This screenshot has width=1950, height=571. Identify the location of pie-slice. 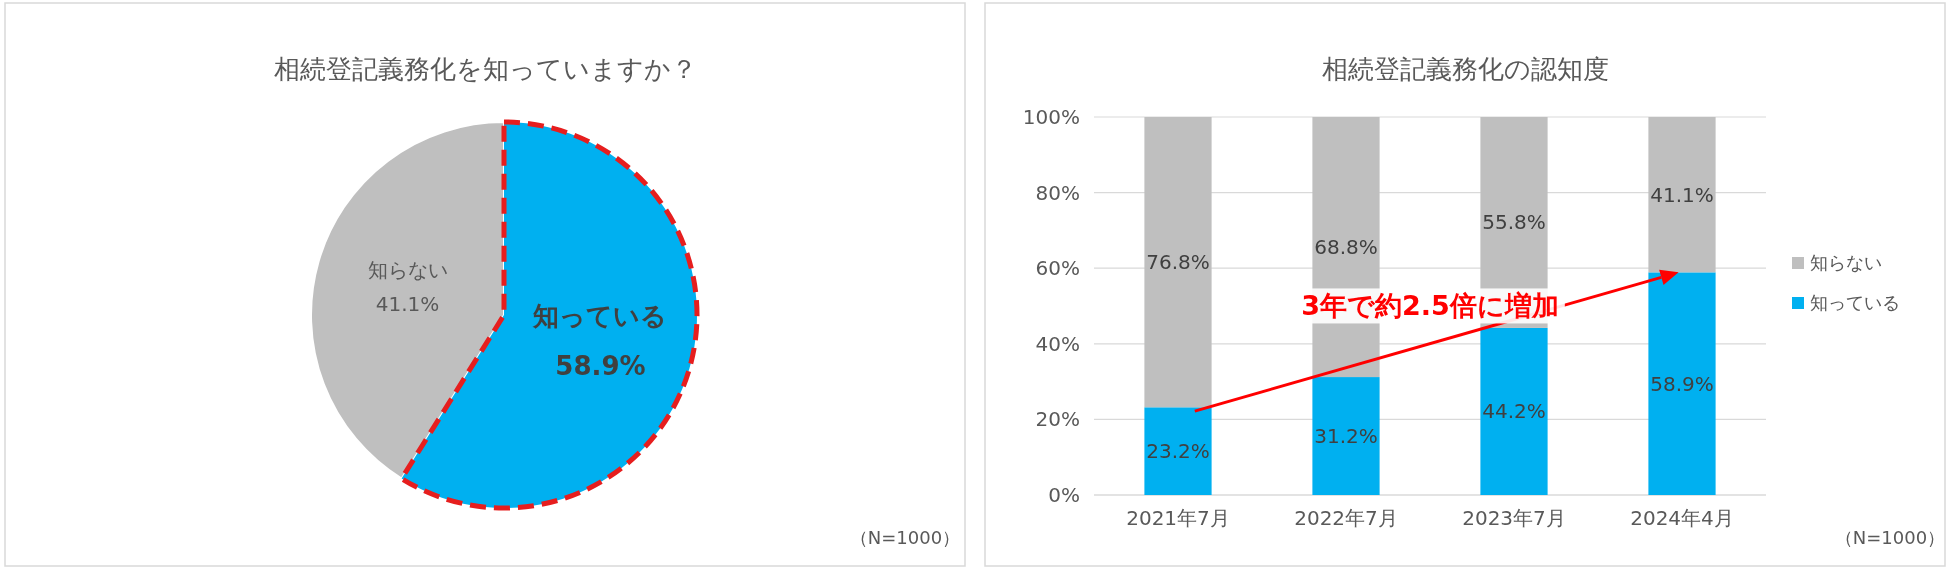
(407, 300).